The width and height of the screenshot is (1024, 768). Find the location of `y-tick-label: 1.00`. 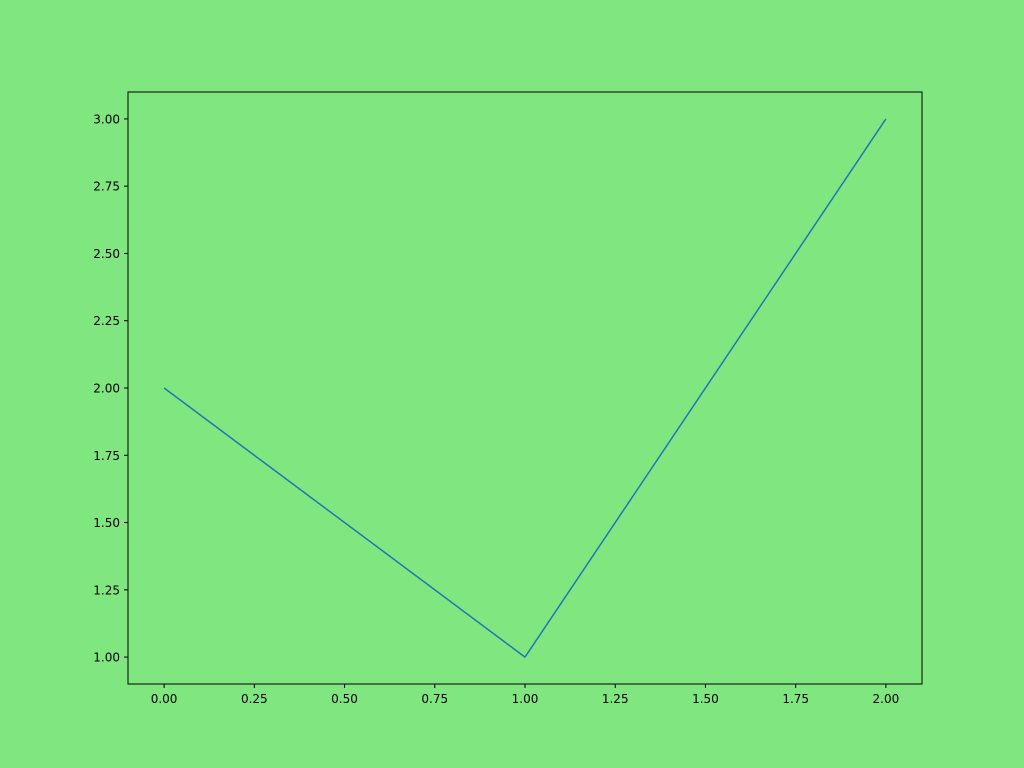

y-tick-label: 1.00 is located at coordinates (106, 658).